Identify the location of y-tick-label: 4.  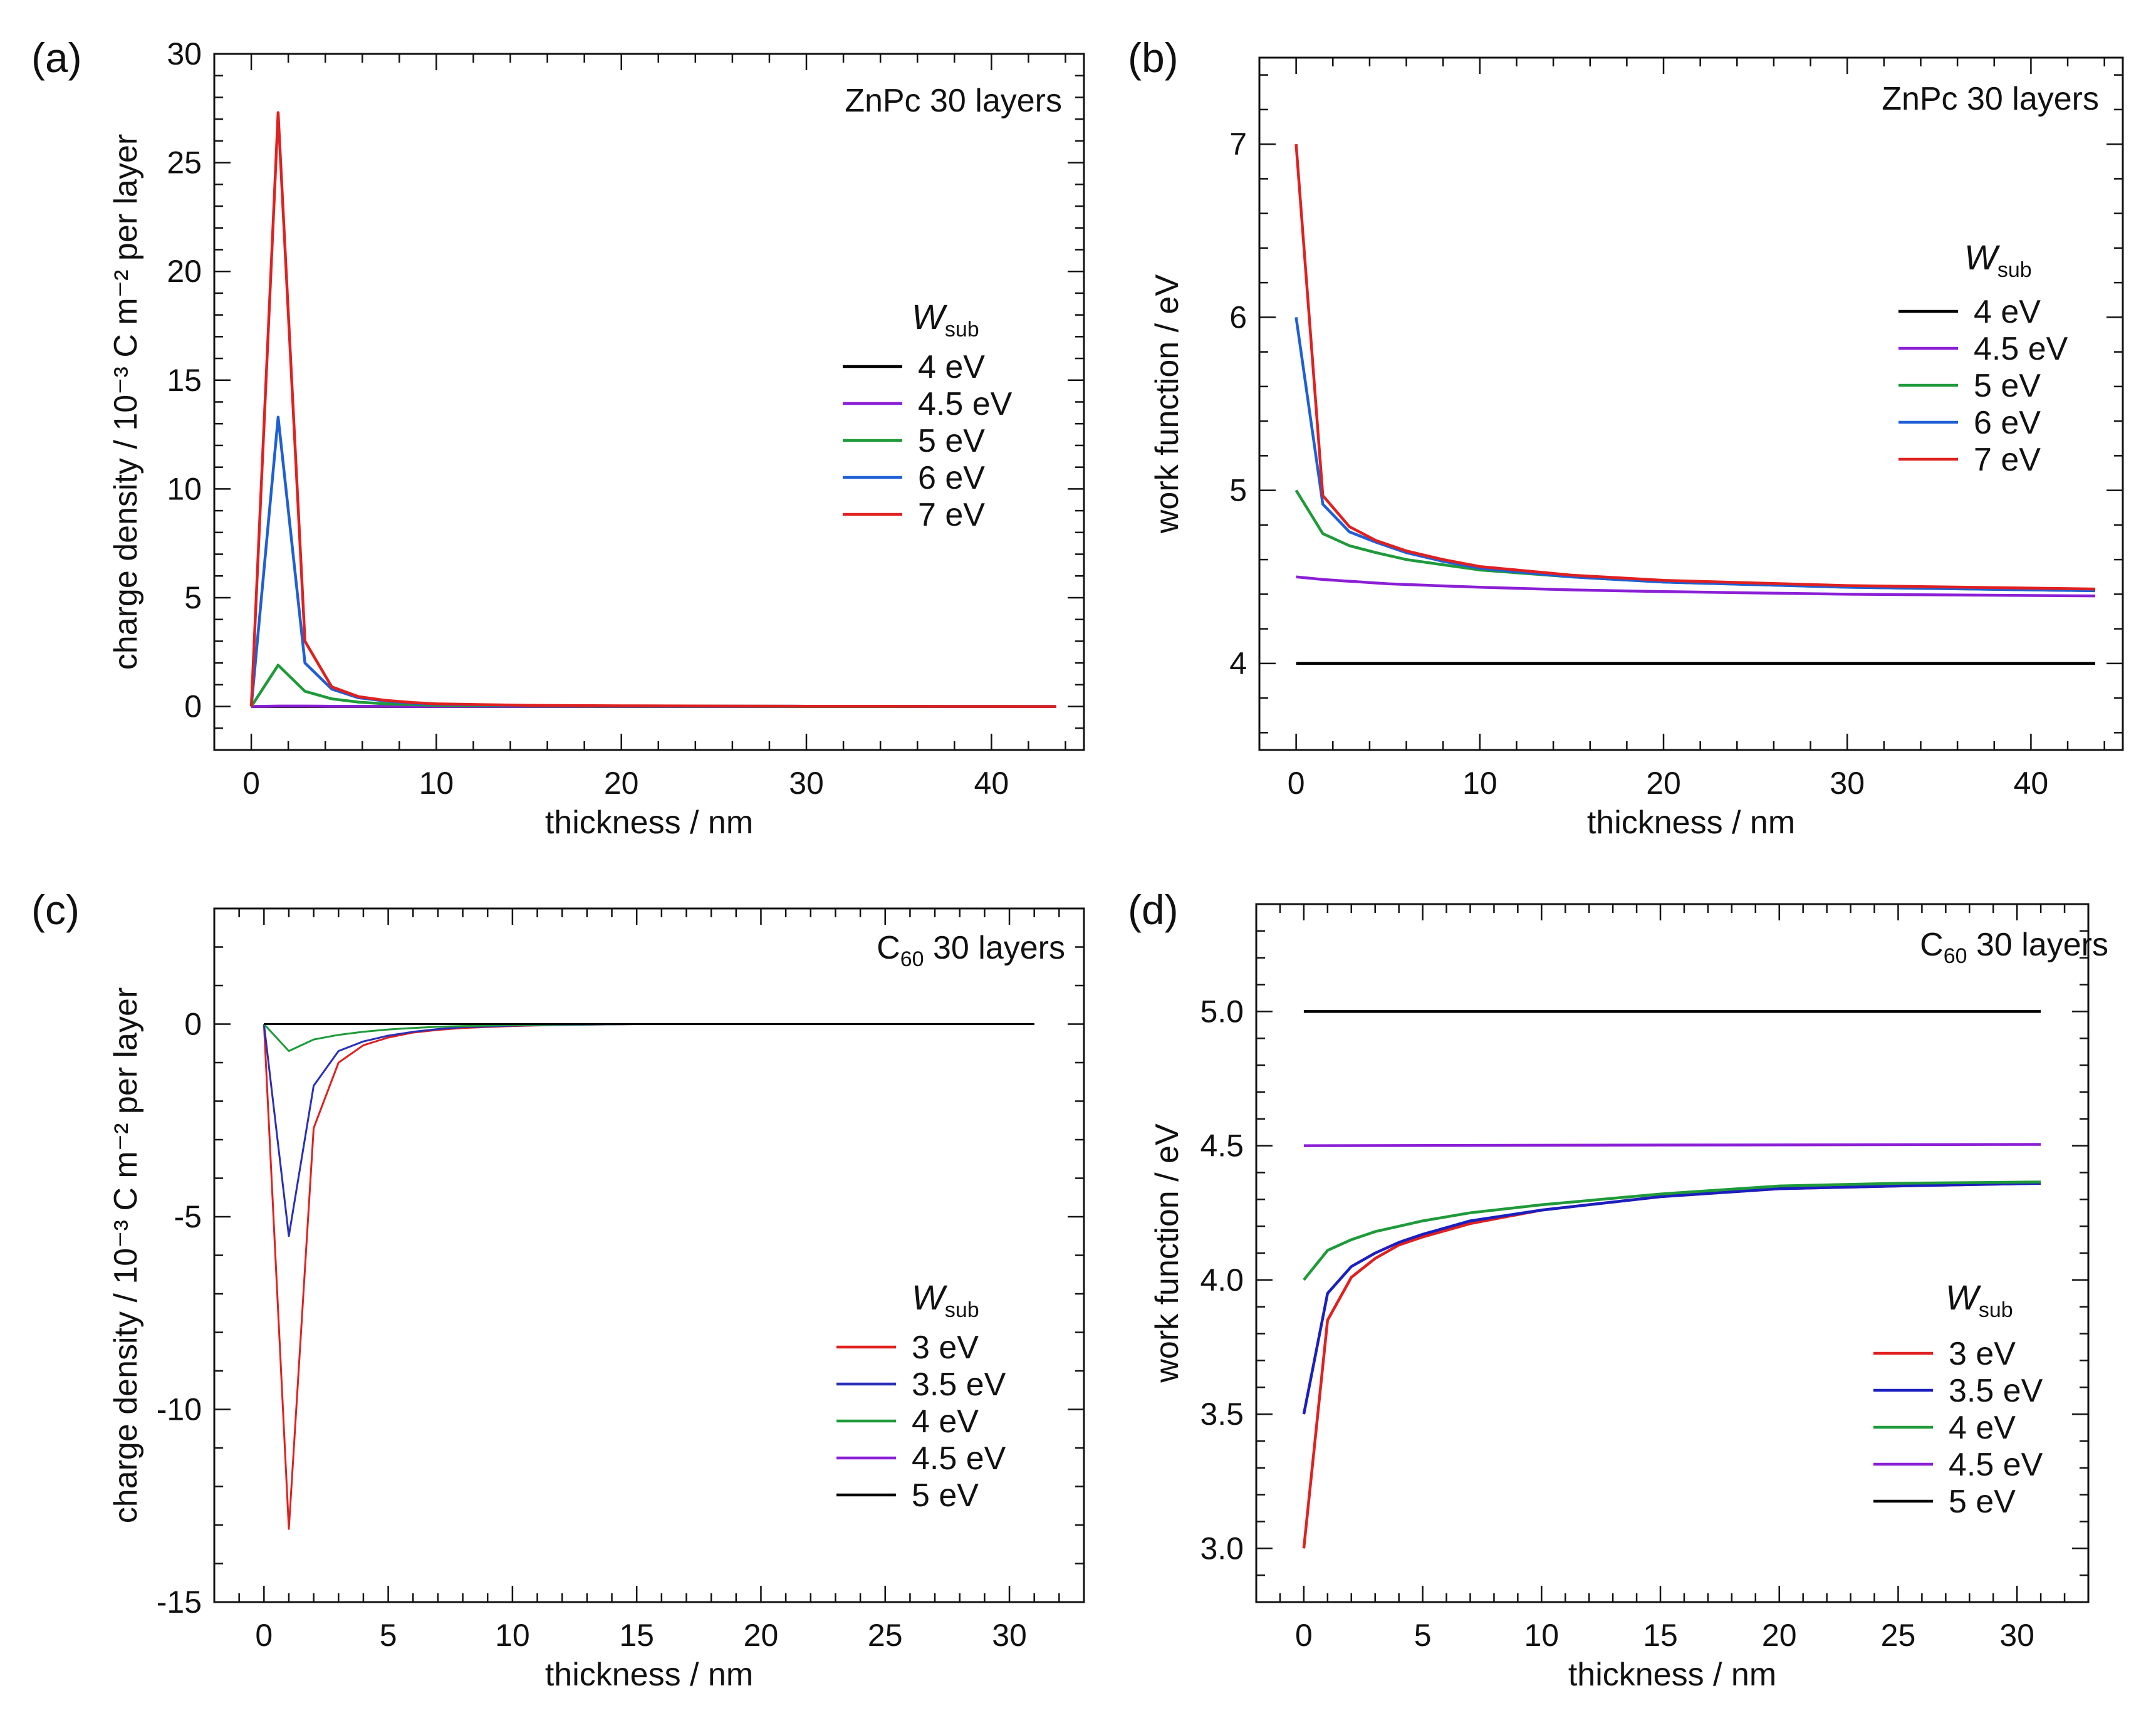
(1238, 663).